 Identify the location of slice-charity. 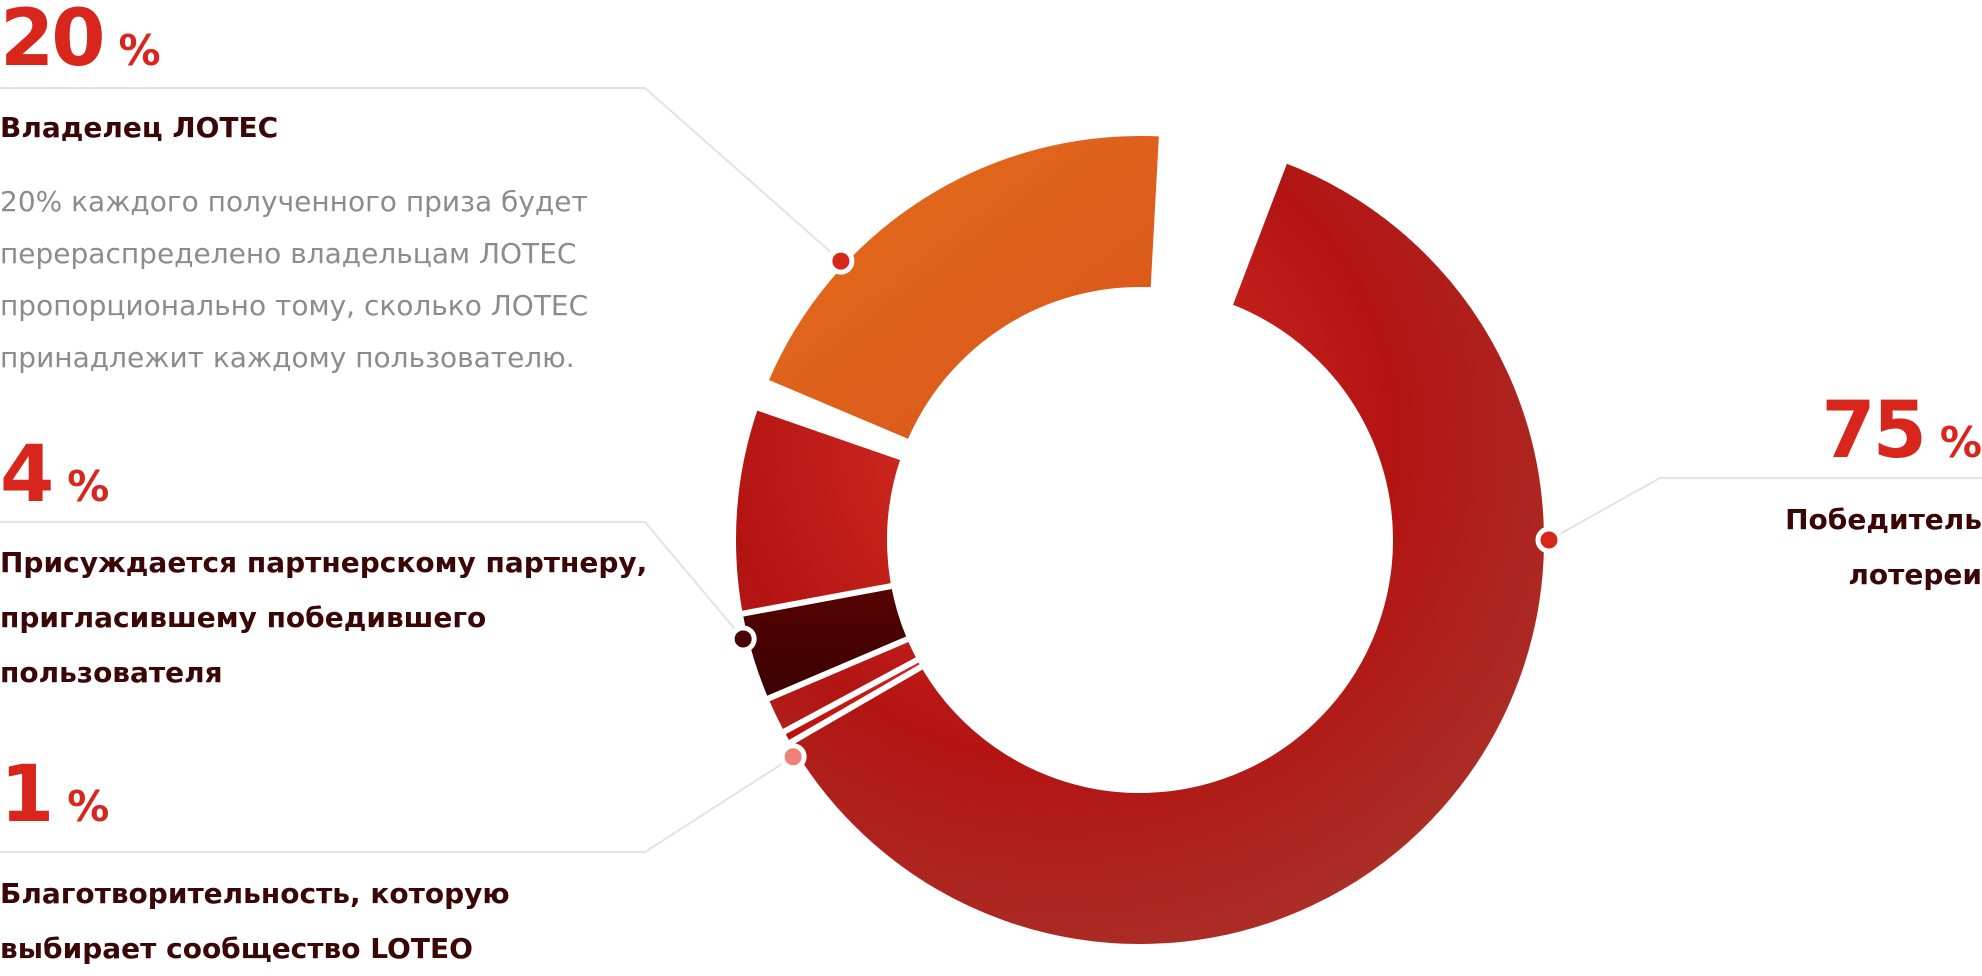
(852, 701).